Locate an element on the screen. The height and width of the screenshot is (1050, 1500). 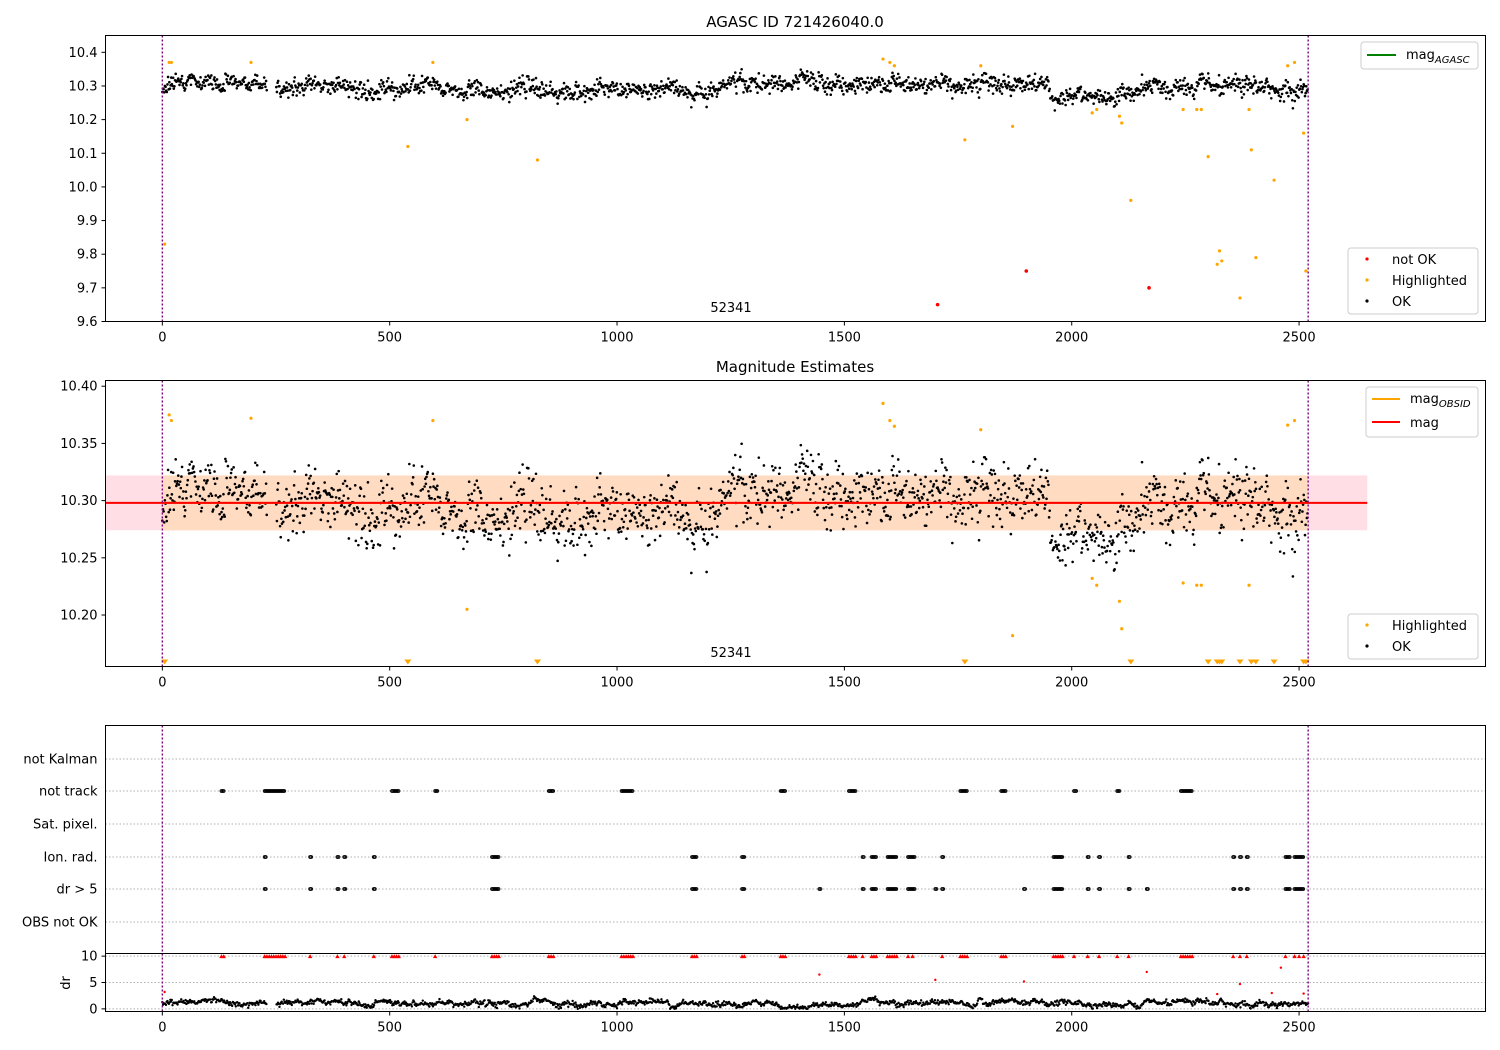
magnitude-estimates-title: Magnitude Estimates is located at coordinates (795, 367).